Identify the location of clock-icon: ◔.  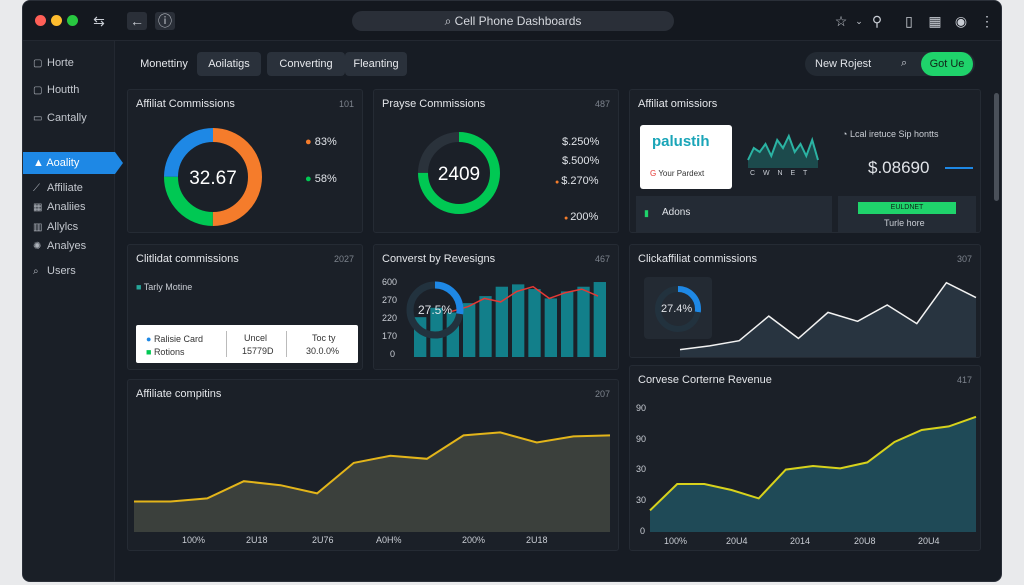
(846, 134).